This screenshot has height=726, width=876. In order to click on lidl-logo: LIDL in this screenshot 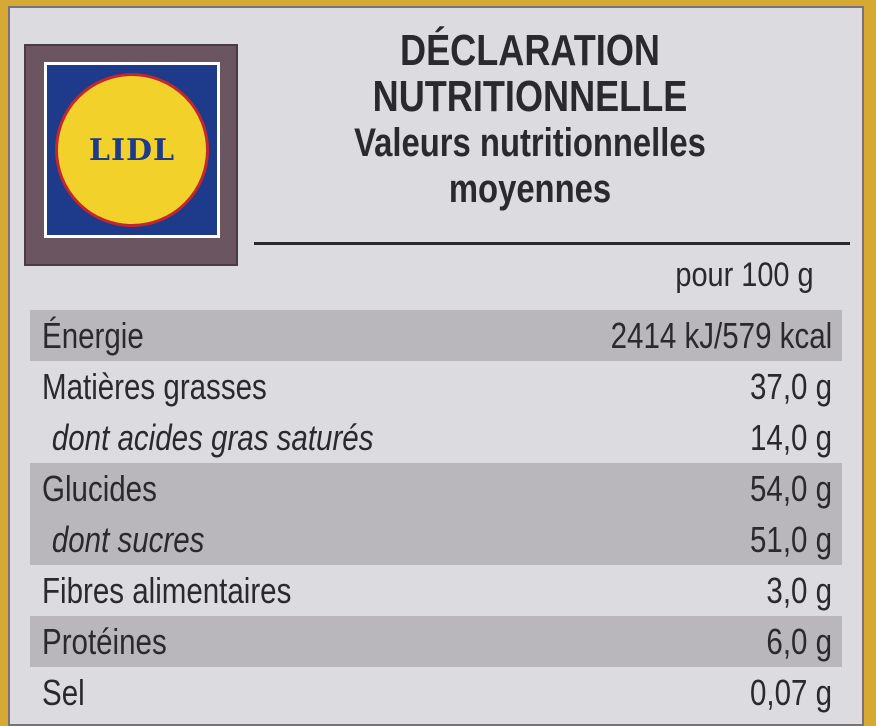, I will do `click(132, 150)`.